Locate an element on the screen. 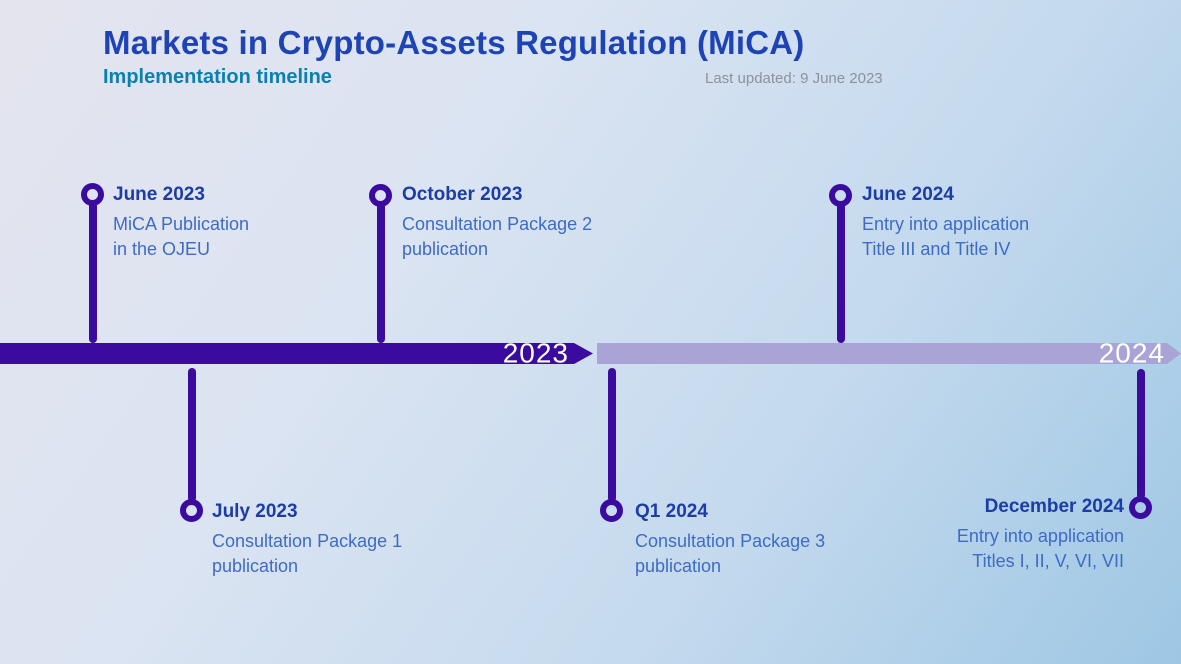 The width and height of the screenshot is (1181, 664). event-desc-line1: Consultation Package 3 is located at coordinates (730, 541).